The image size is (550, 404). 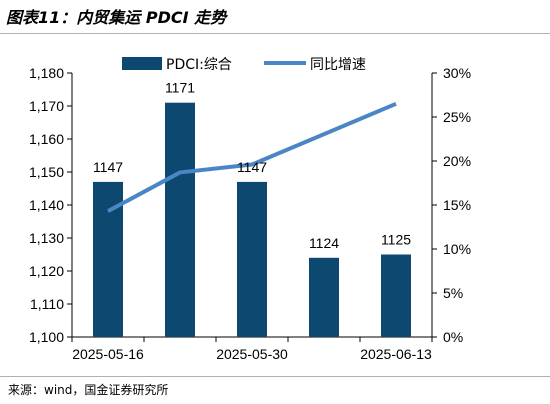 What do you see at coordinates (46, 337) in the screenshot?
I see `left-tick-label: 1,100` at bounding box center [46, 337].